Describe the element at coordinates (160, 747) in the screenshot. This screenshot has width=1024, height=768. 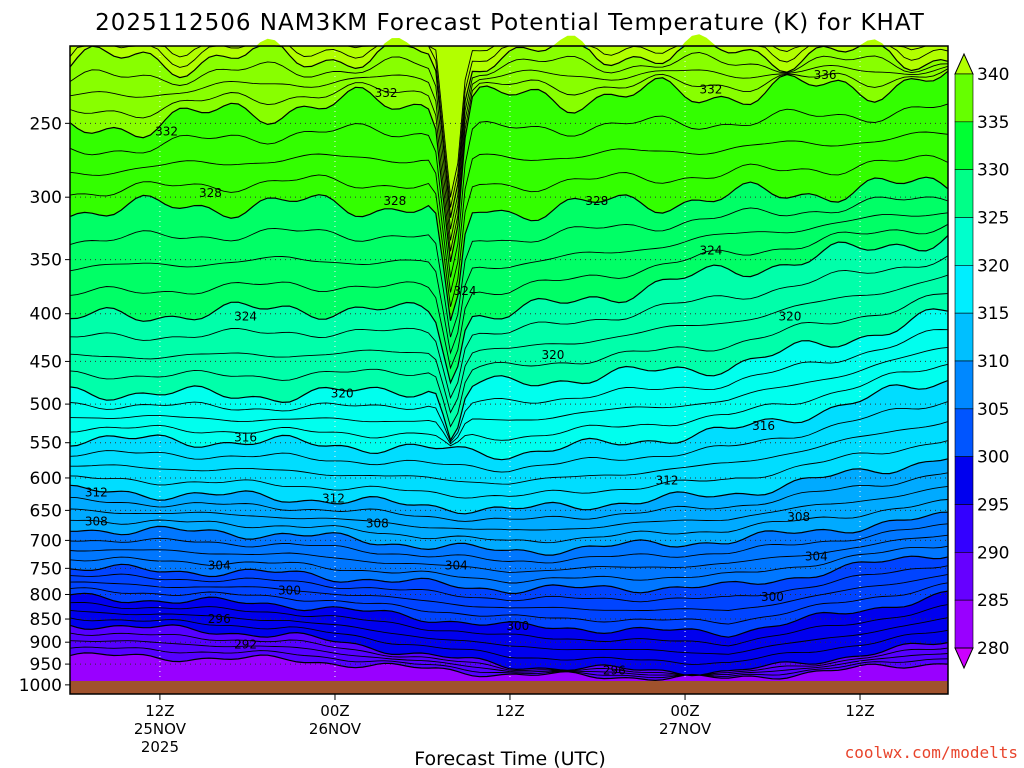
I see `x-tick-label: 2025` at that location.